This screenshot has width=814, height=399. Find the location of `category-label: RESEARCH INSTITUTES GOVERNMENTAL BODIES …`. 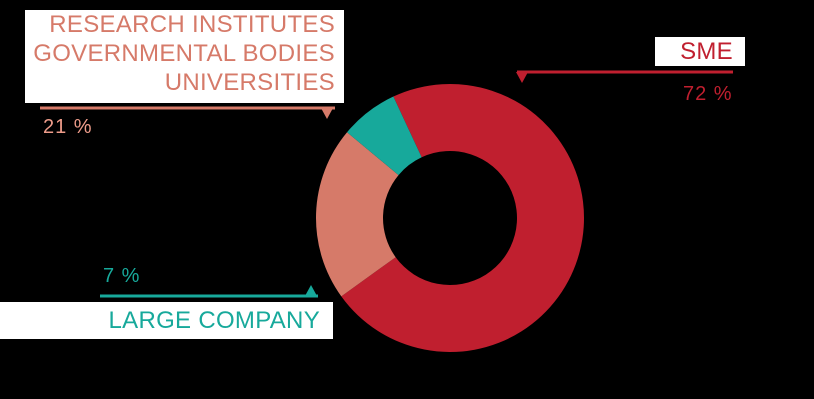

category-label: RESEARCH INSTITUTES GOVERNMENTAL BODIES … is located at coordinates (184, 56).